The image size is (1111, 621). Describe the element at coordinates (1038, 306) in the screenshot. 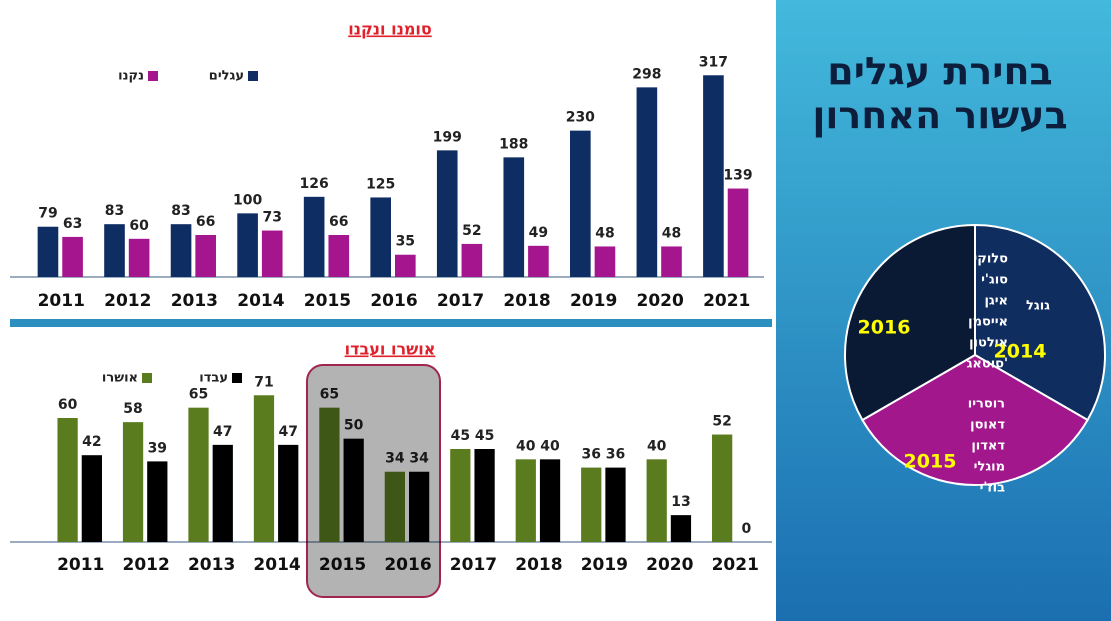

I see `slice-name: גוגל` at that location.